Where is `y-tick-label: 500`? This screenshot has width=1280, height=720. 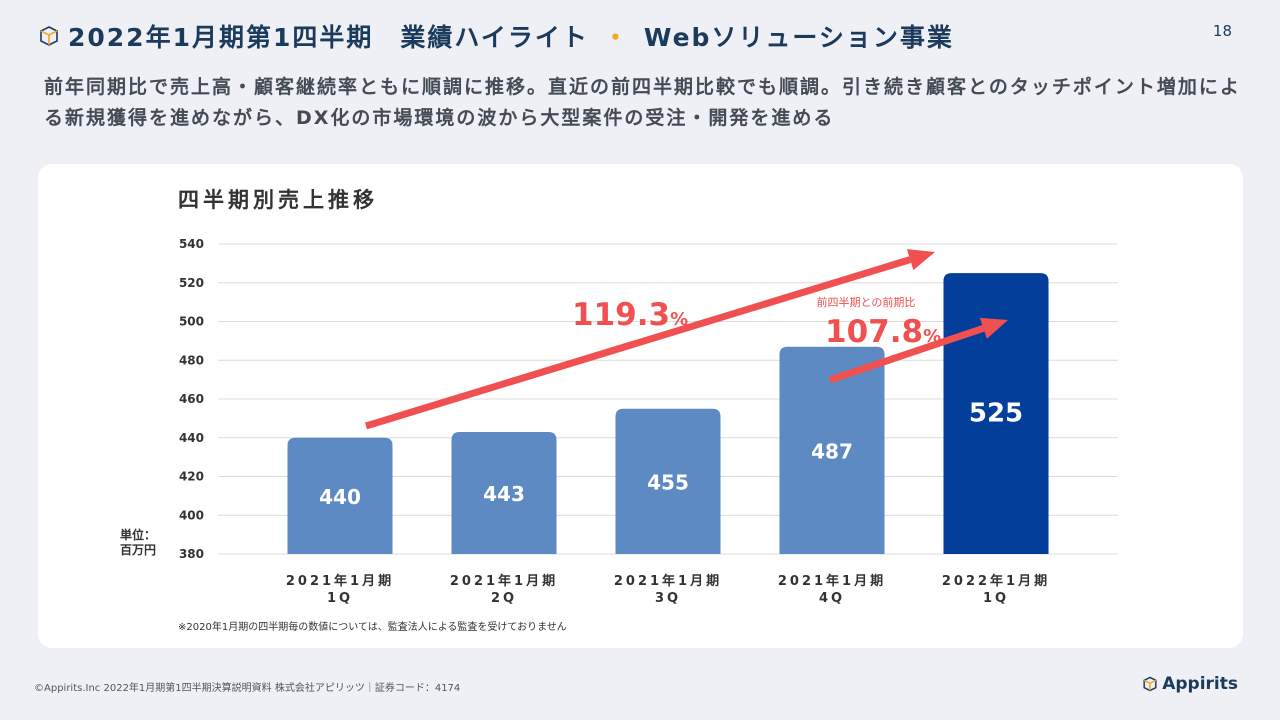
y-tick-label: 500 is located at coordinates (191, 322).